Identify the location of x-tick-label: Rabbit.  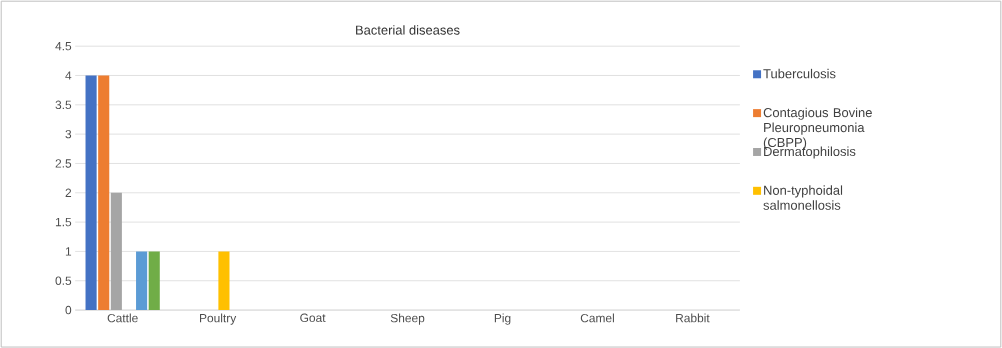
(693, 318).